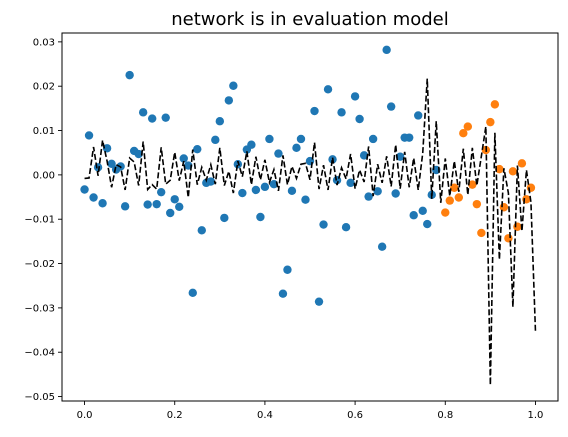 The height and width of the screenshot is (437, 568). What do you see at coordinates (536, 415) in the screenshot?
I see `x-tick-label: 1.0` at bounding box center [536, 415].